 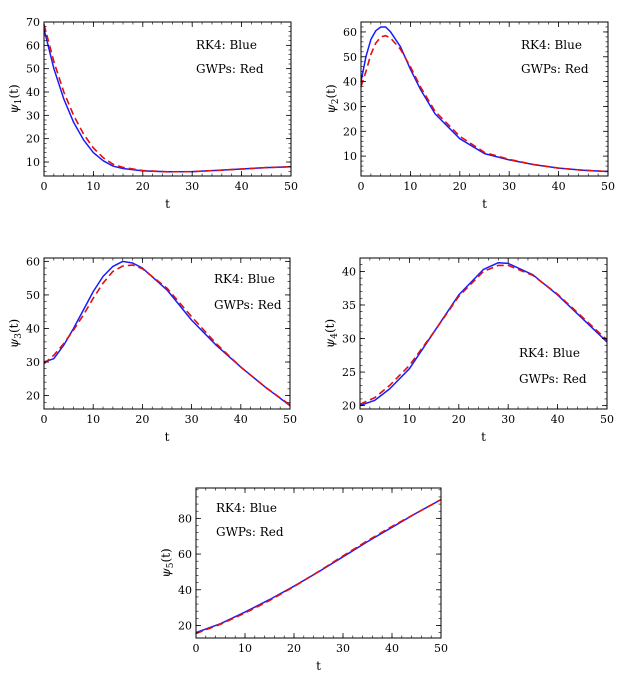 What do you see at coordinates (349, 372) in the screenshot?
I see `y-tick-label: 25` at bounding box center [349, 372].